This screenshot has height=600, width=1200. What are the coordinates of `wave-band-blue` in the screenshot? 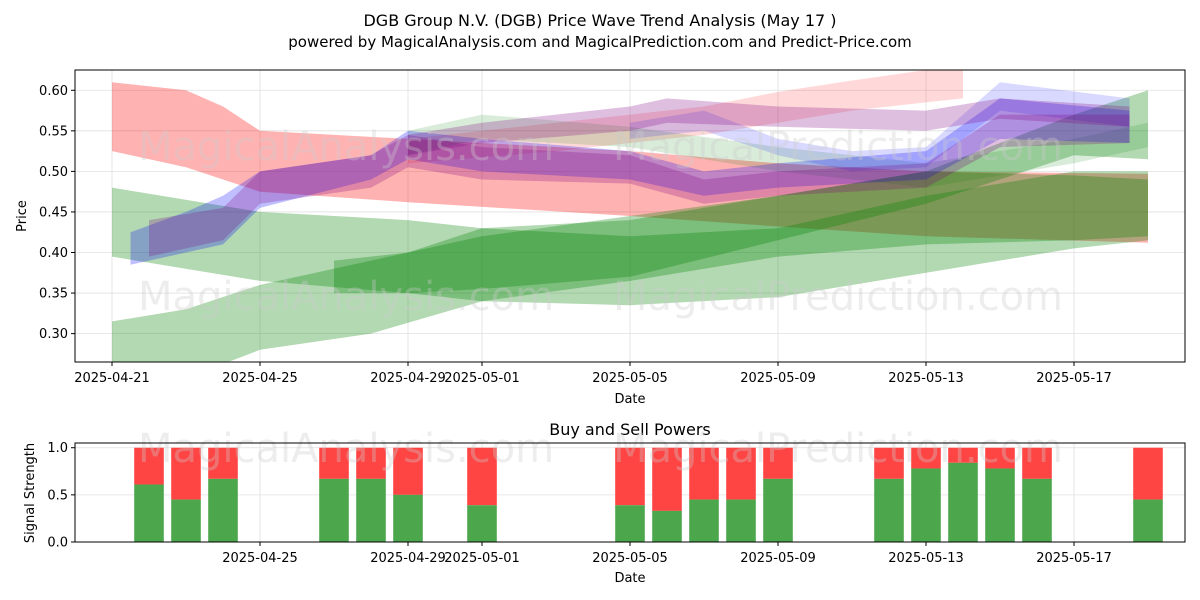 It's located at (880, 127).